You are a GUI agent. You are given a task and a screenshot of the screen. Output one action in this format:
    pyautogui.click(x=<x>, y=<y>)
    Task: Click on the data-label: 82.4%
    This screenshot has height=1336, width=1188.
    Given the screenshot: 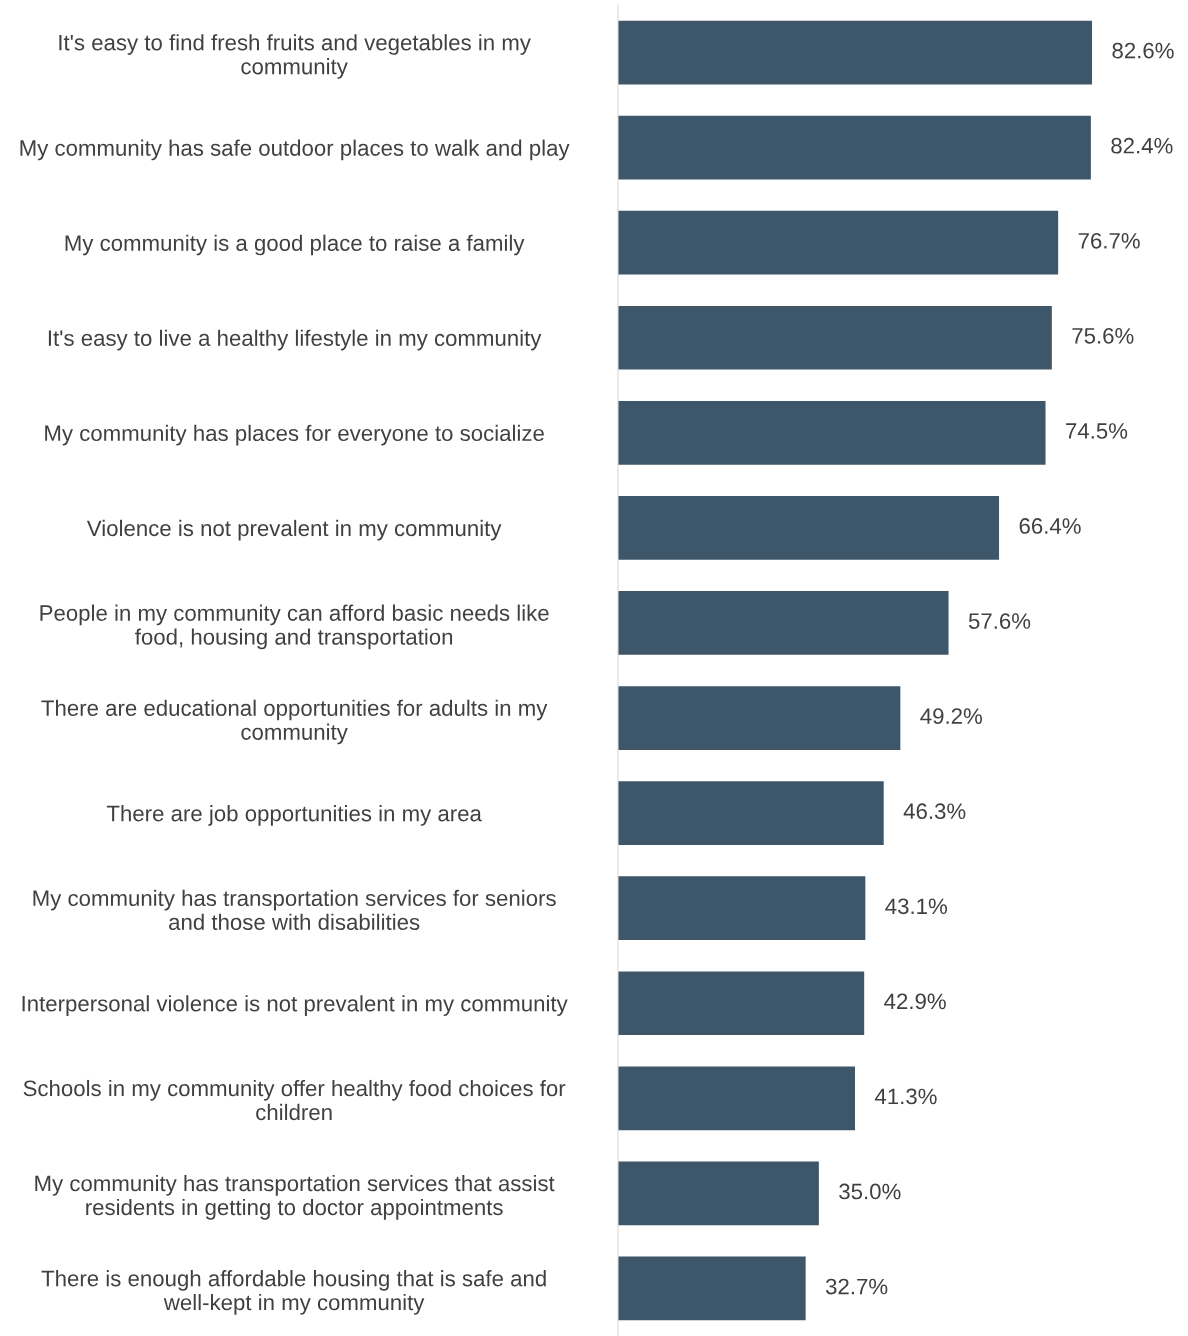 What is the action you would take?
    pyautogui.click(x=1142, y=145)
    